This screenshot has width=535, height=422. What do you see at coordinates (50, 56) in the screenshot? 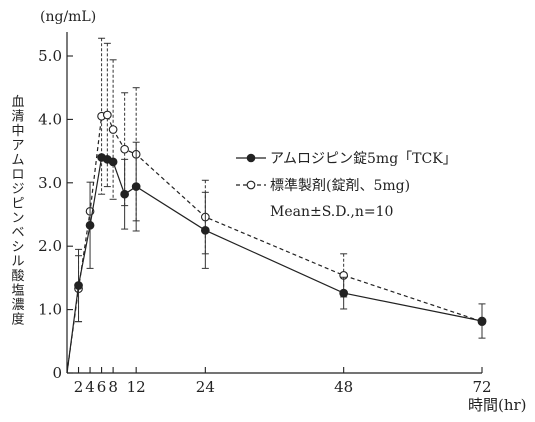
I see `y-tick-label: 5.0` at bounding box center [50, 56].